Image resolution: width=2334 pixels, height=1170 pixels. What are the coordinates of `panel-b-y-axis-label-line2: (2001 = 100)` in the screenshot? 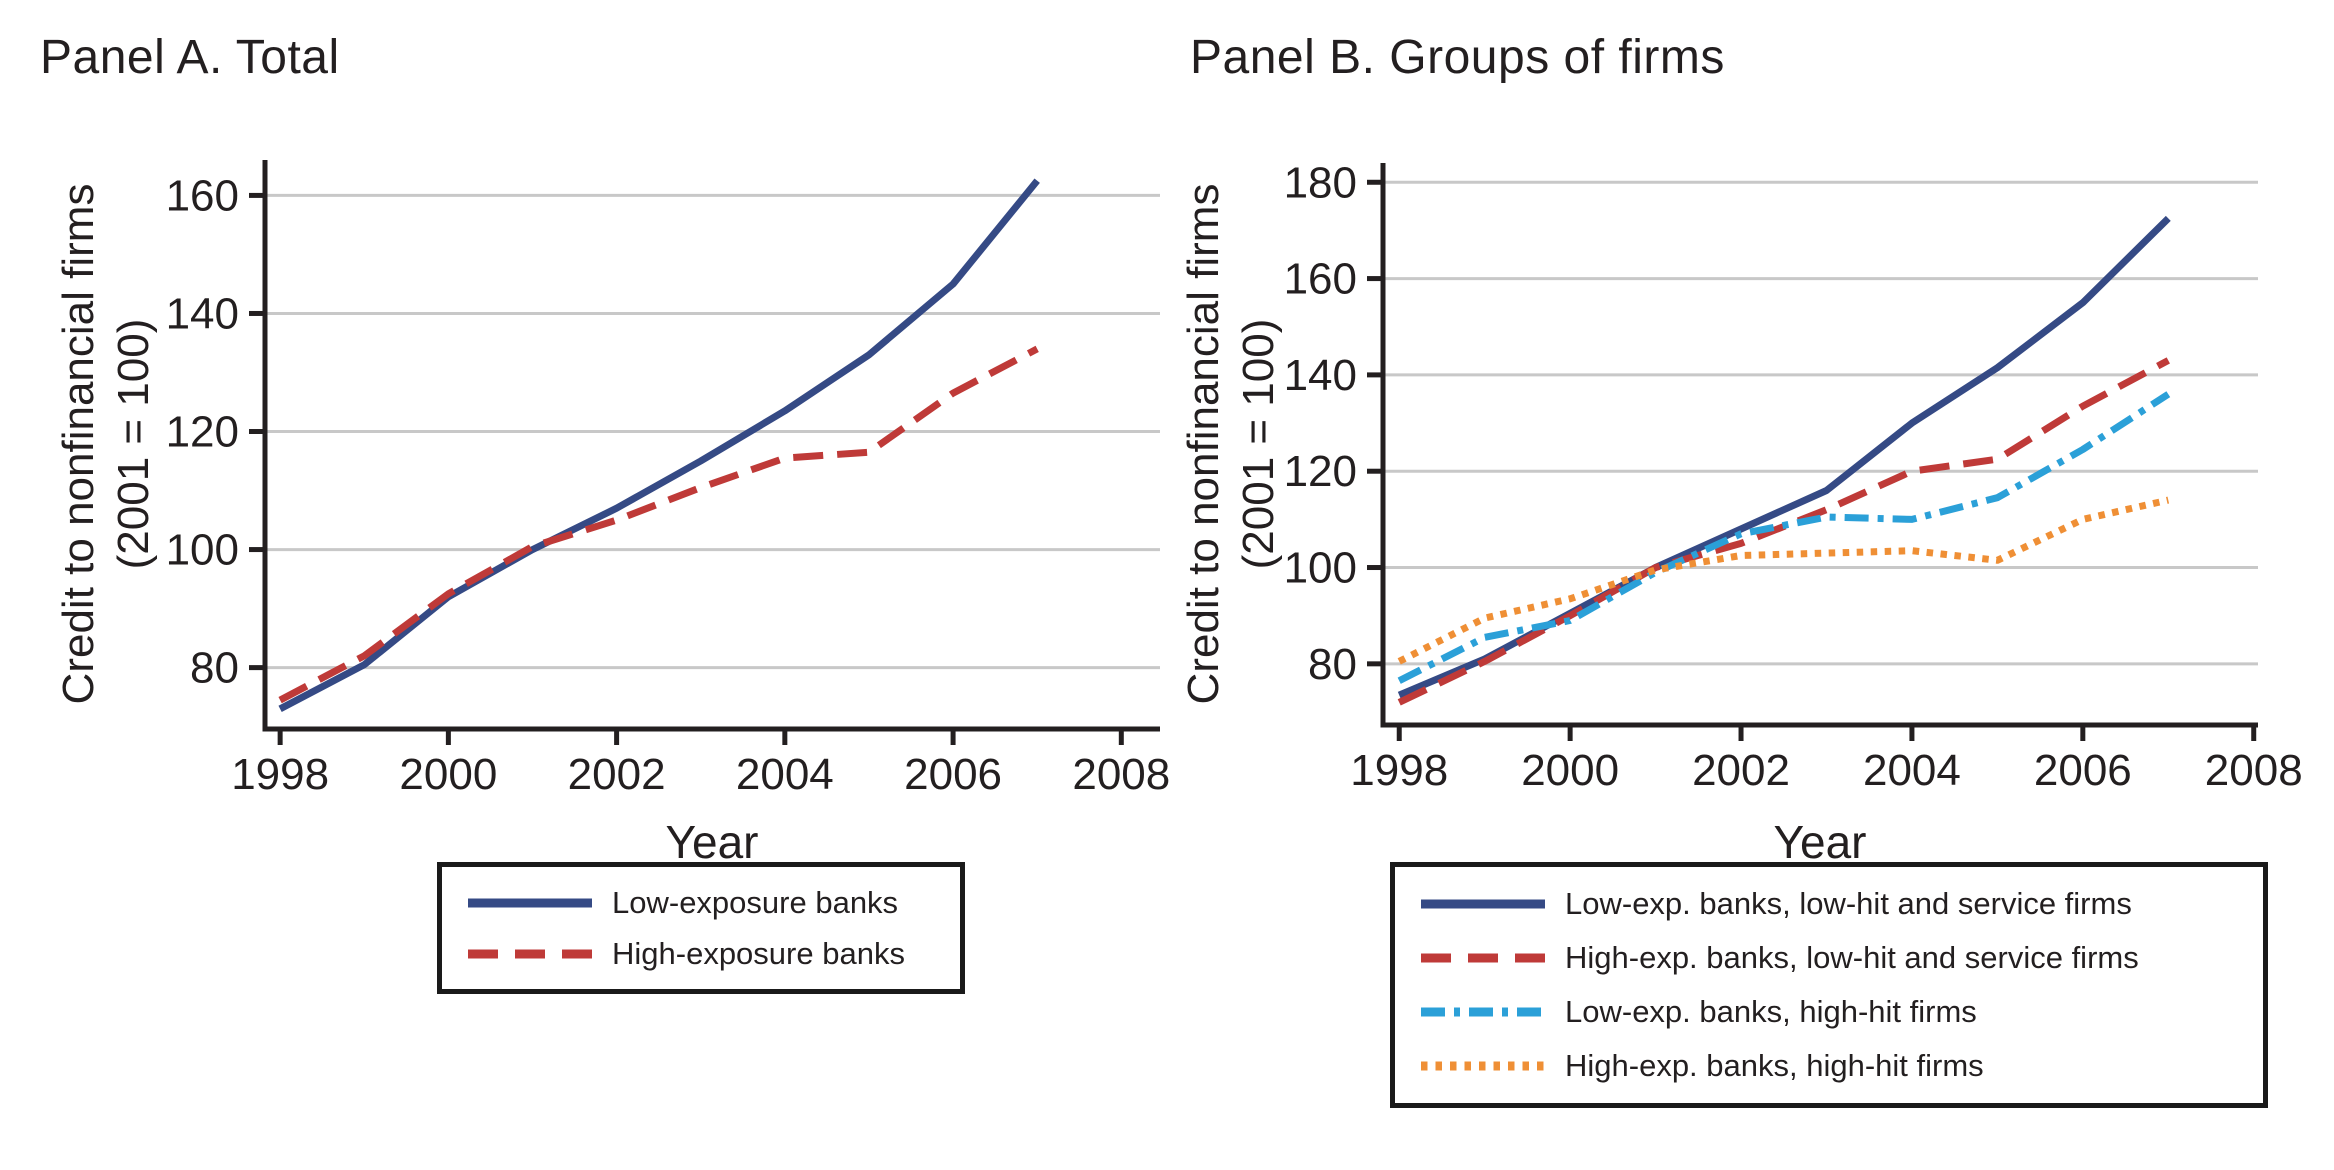 It's located at (1258, 444).